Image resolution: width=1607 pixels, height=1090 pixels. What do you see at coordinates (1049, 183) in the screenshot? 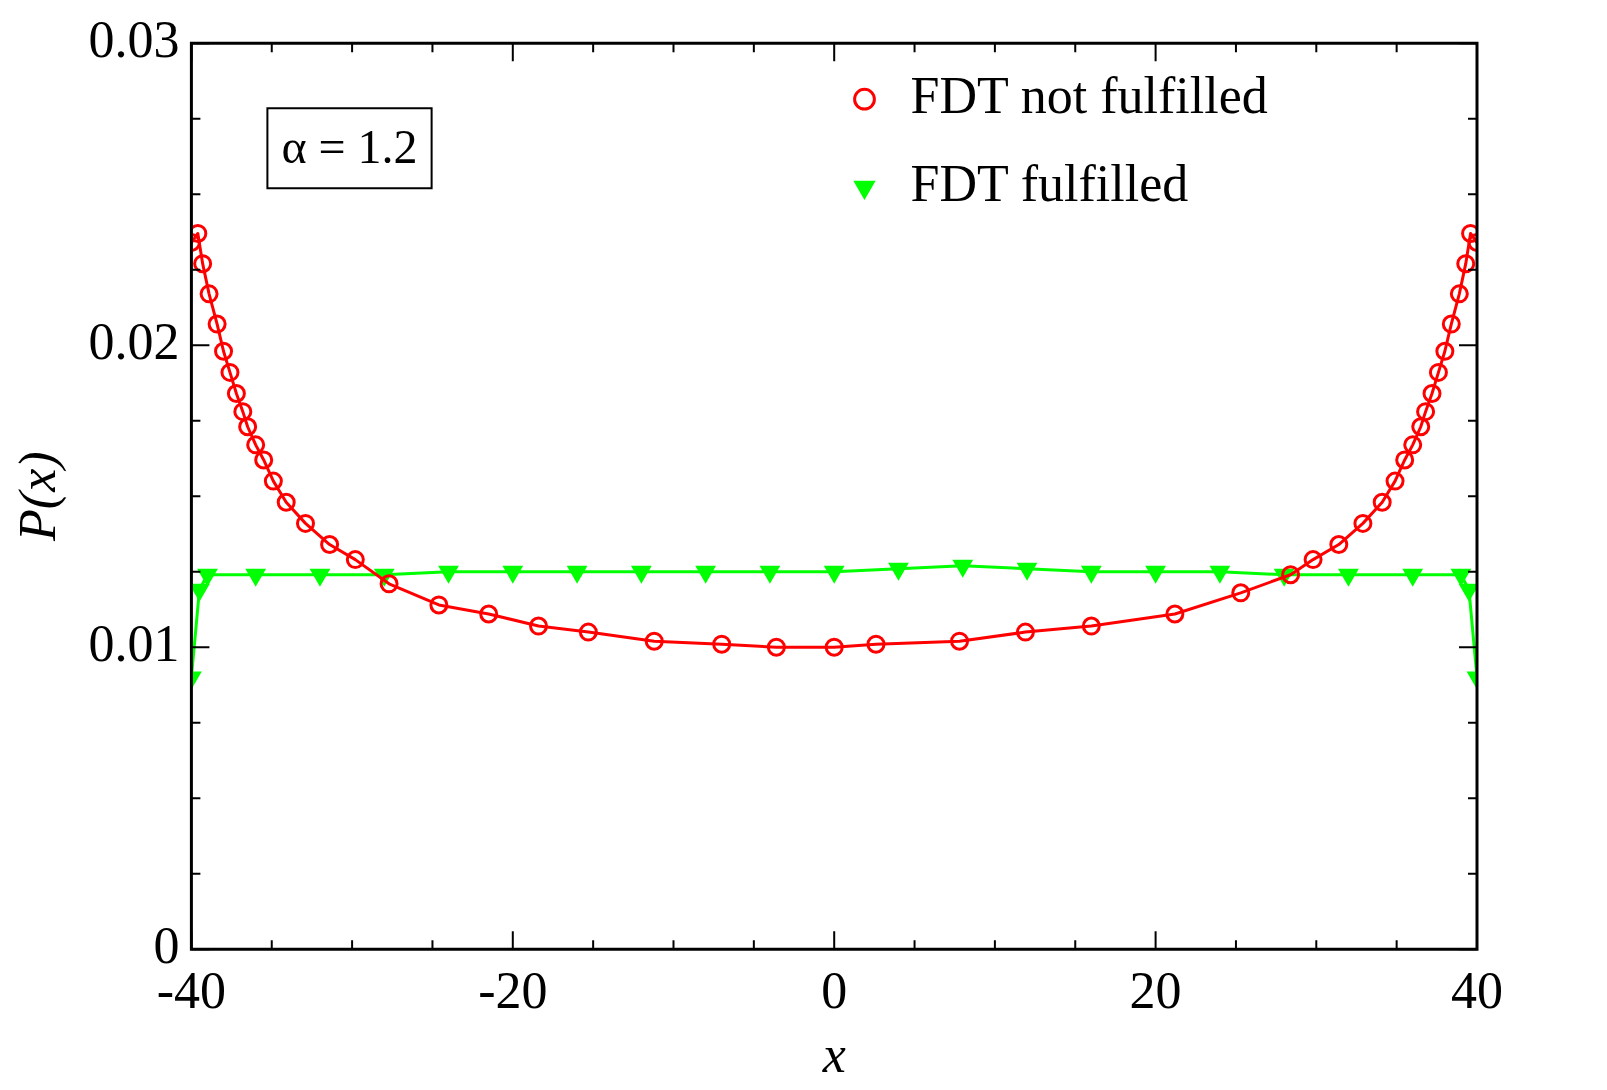
I see `legend-label: FDT fulfilled` at bounding box center [1049, 183].